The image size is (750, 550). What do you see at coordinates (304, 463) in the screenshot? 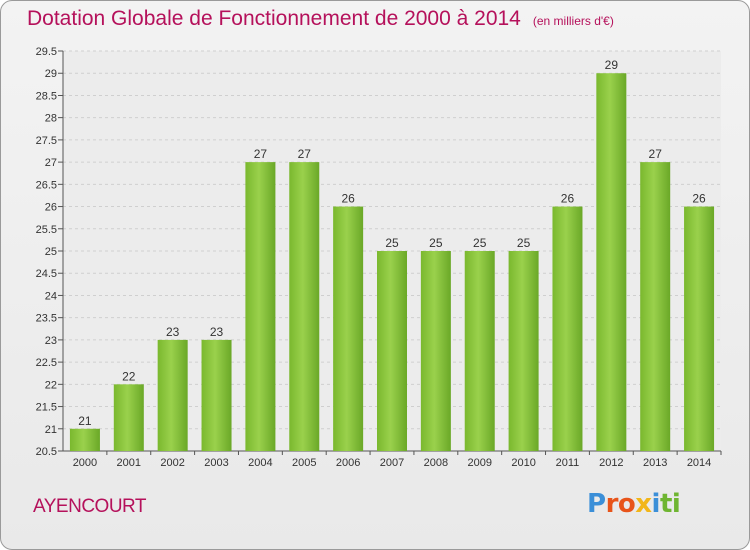
I see `x-tick-label: 2005` at bounding box center [304, 463].